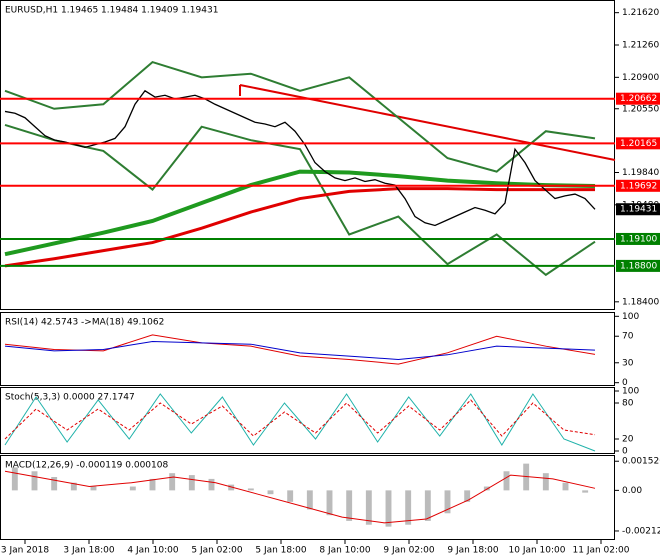 The image size is (660, 560). I want to click on stoch-frame, so click(307, 420).